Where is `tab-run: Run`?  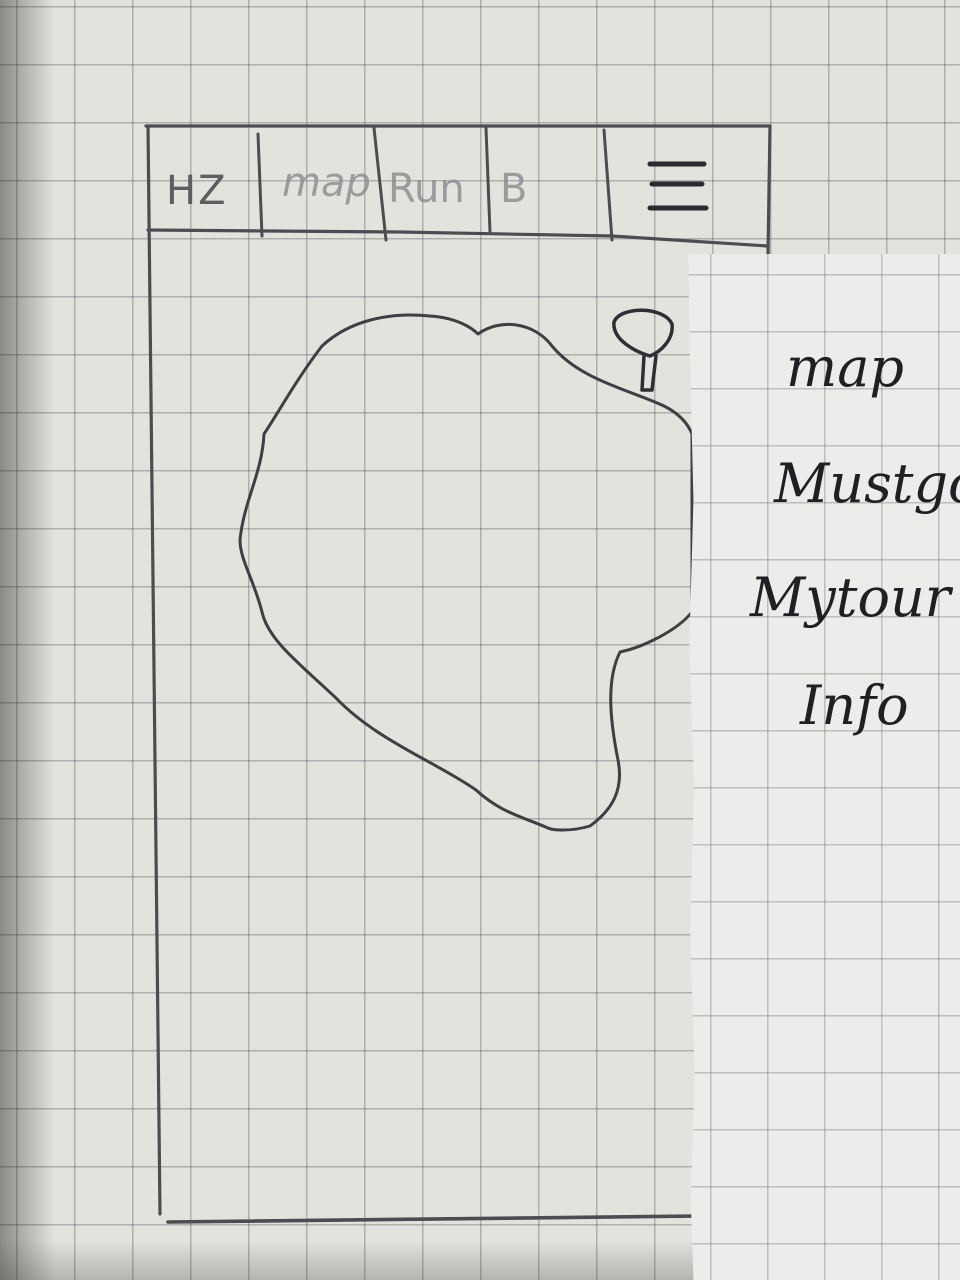
tab-run: Run is located at coordinates (426, 189).